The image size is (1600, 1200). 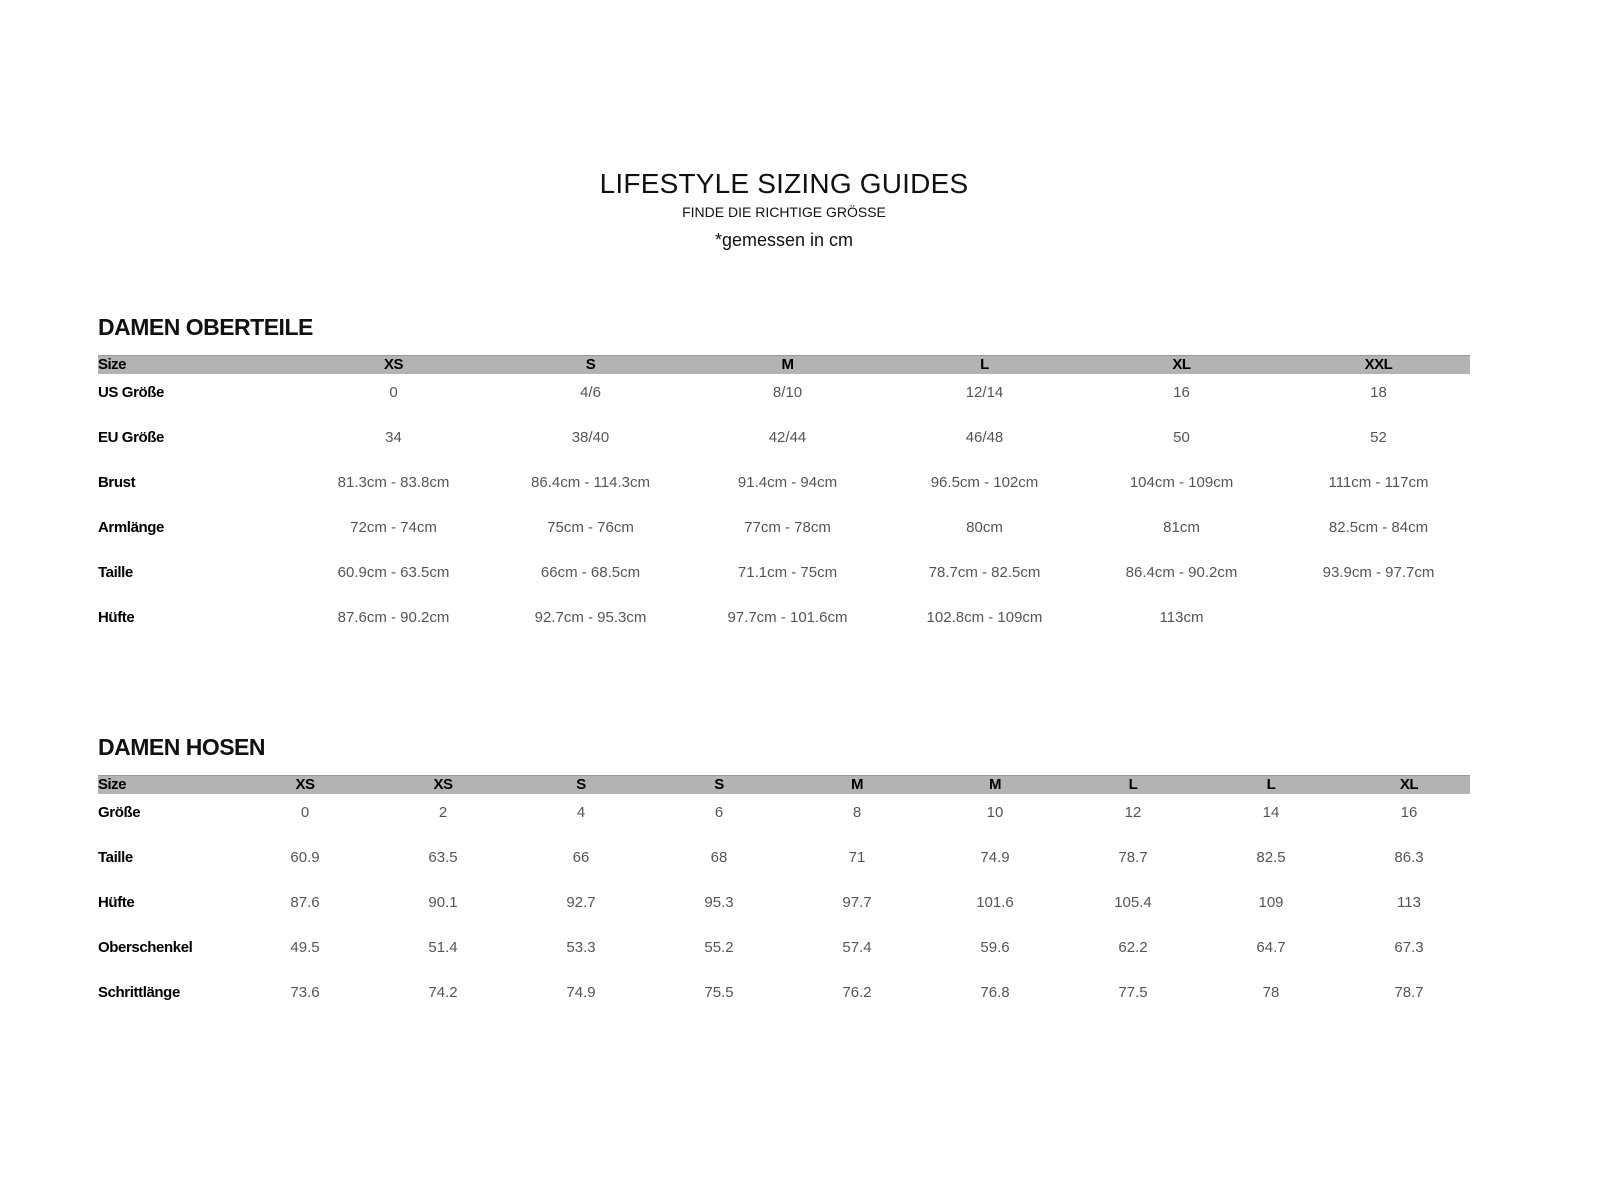 What do you see at coordinates (305, 902) in the screenshot?
I see `table-cell: 87.6` at bounding box center [305, 902].